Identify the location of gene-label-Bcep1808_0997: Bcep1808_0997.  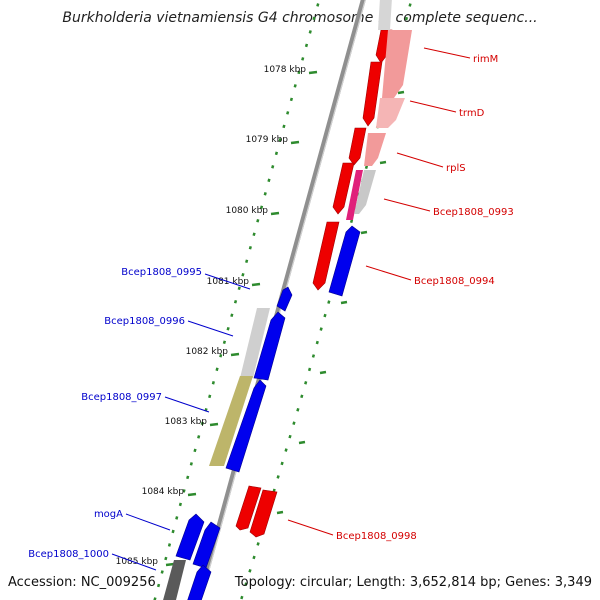
(121, 397).